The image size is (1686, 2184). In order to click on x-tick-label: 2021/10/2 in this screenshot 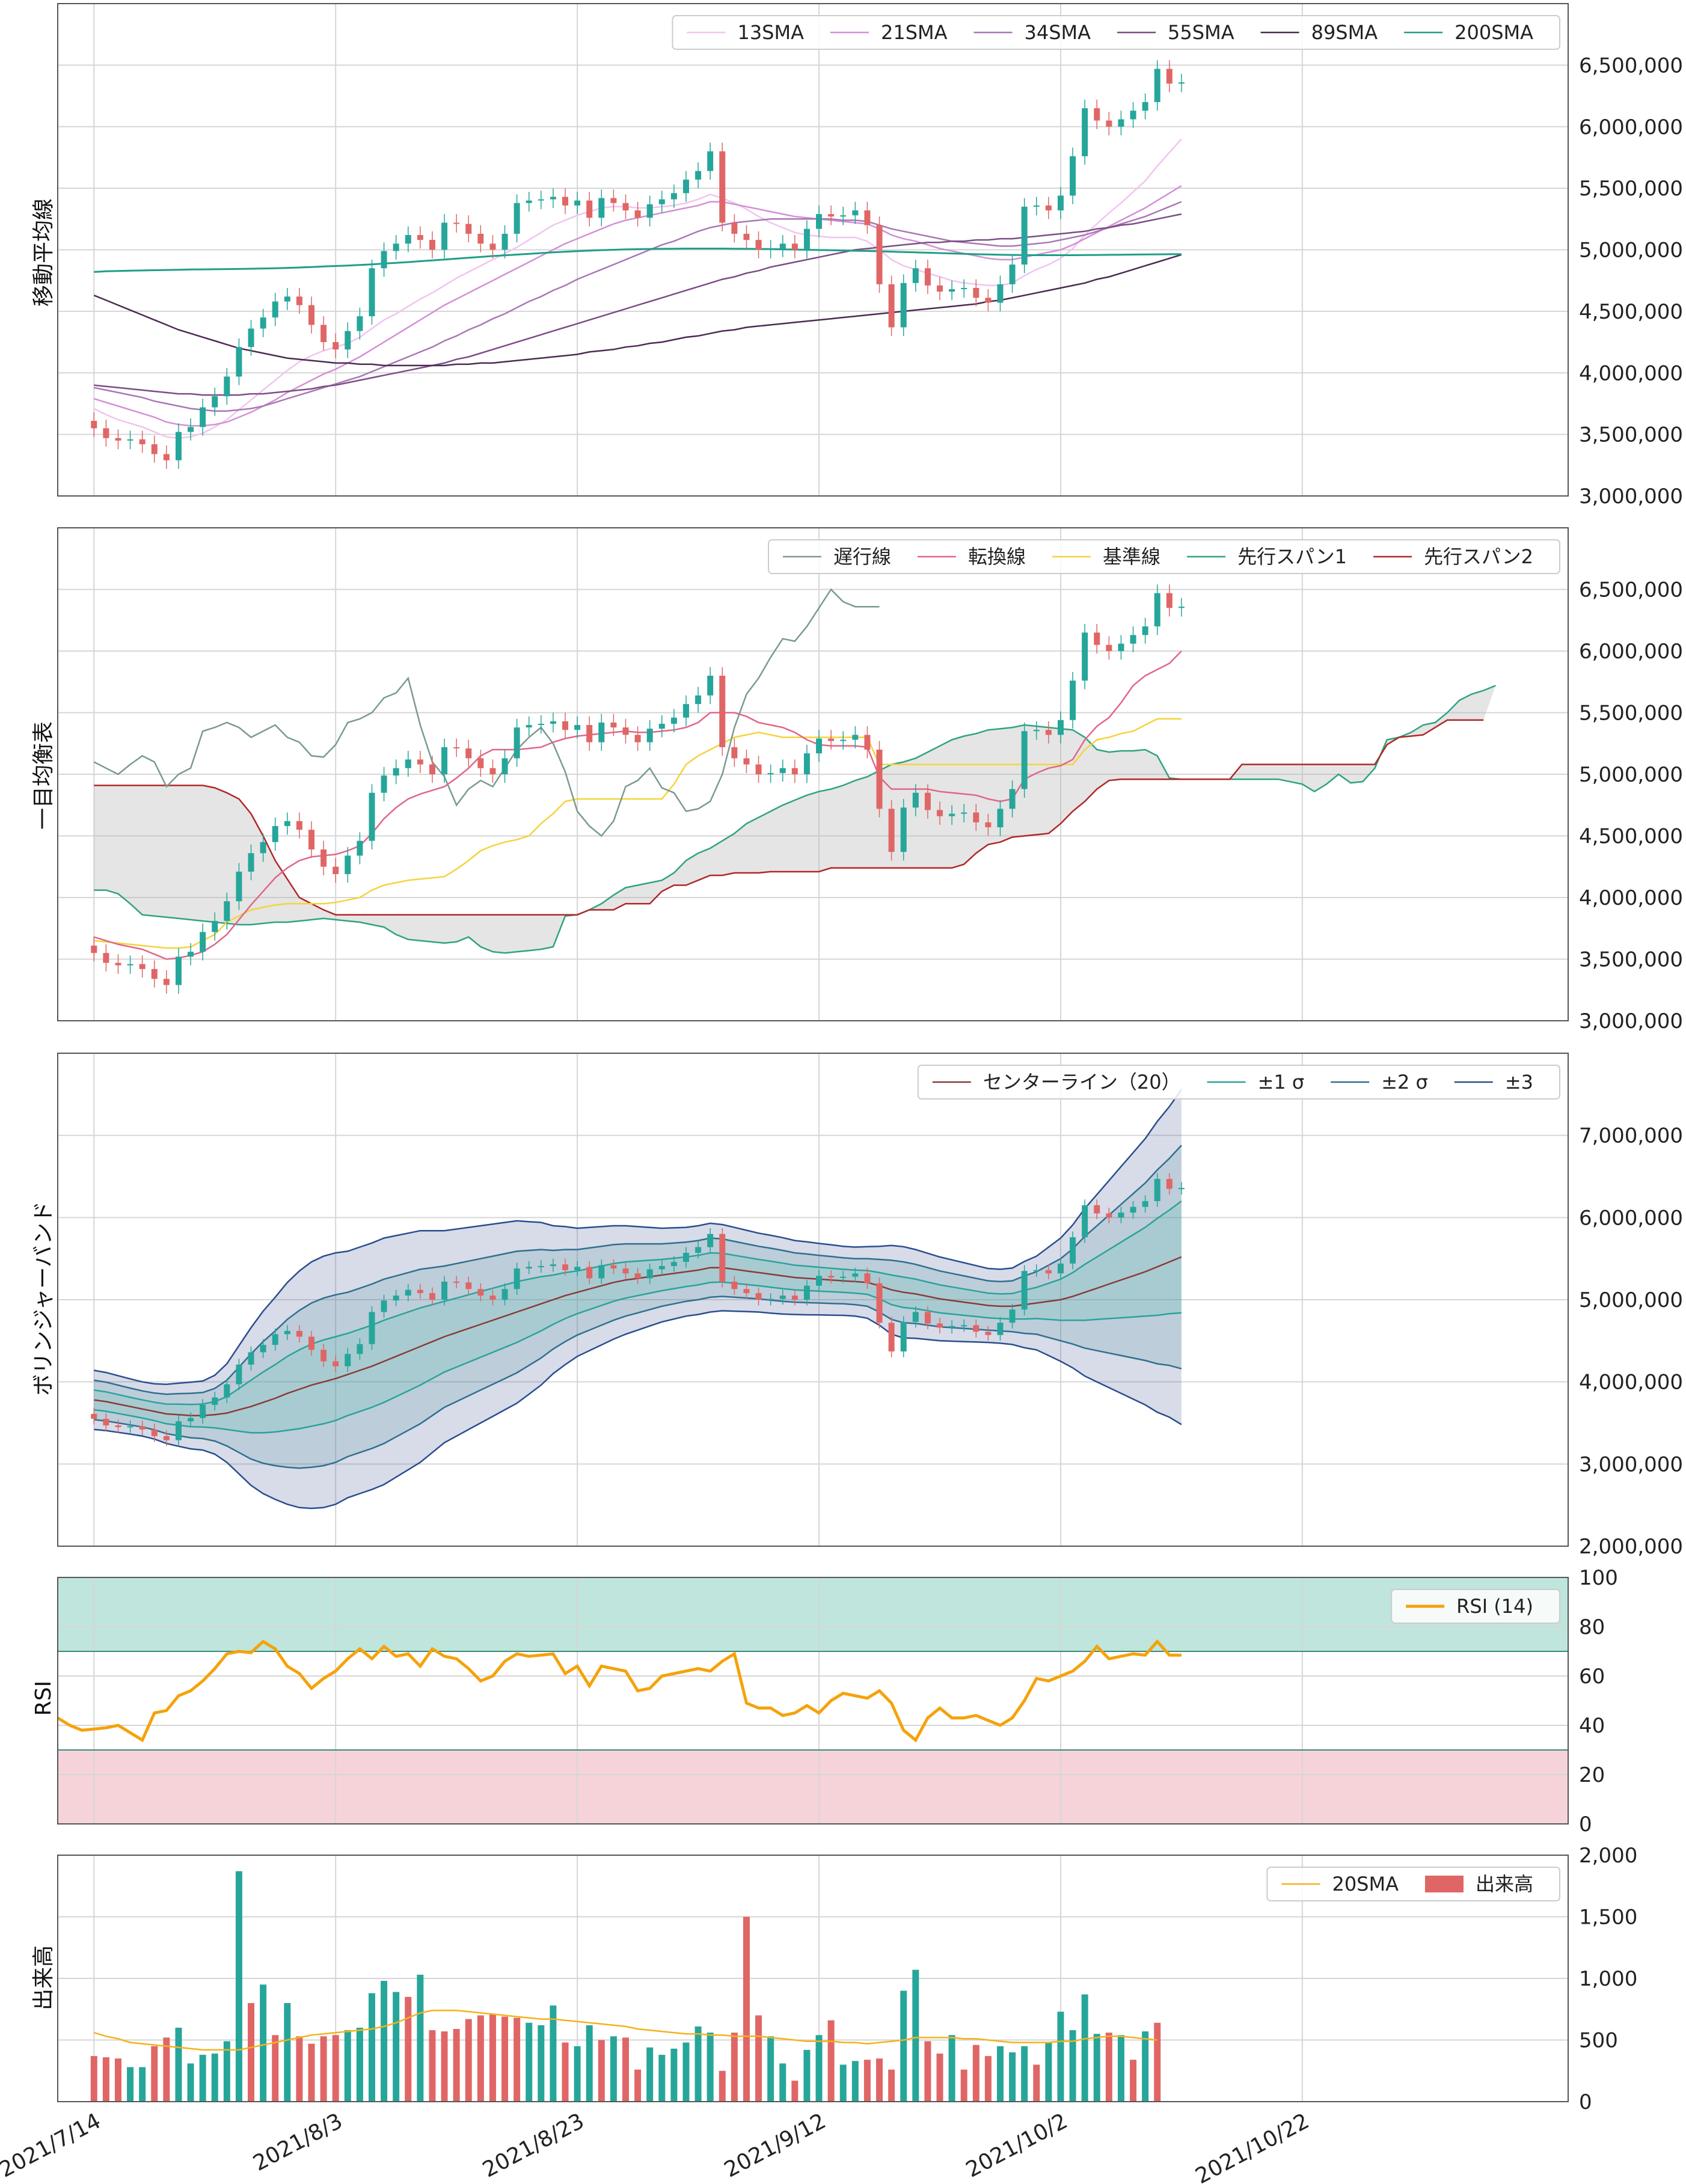, I will do `click(1017, 2146)`.